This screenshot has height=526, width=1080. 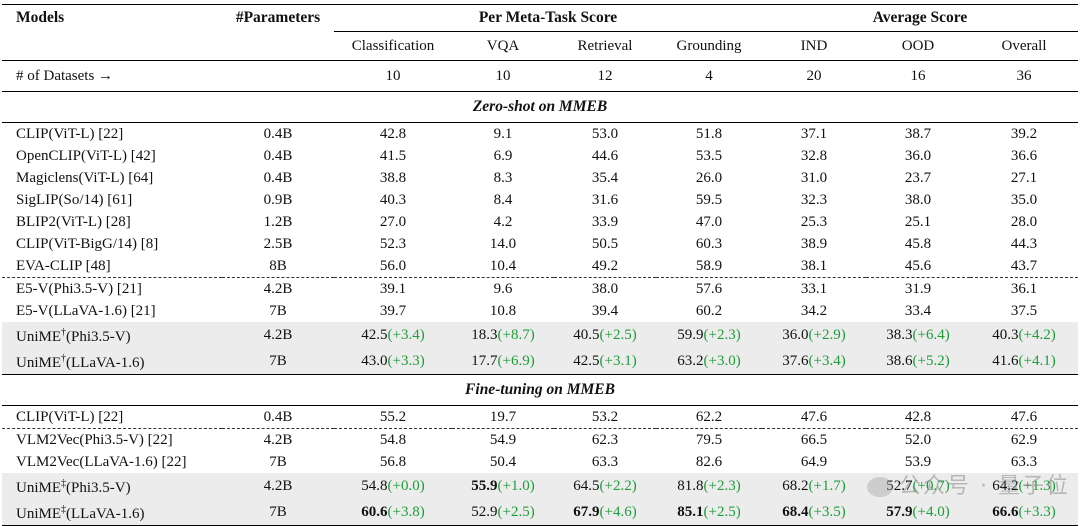 What do you see at coordinates (690, 361) in the screenshot?
I see `score-value: 63.2` at bounding box center [690, 361].